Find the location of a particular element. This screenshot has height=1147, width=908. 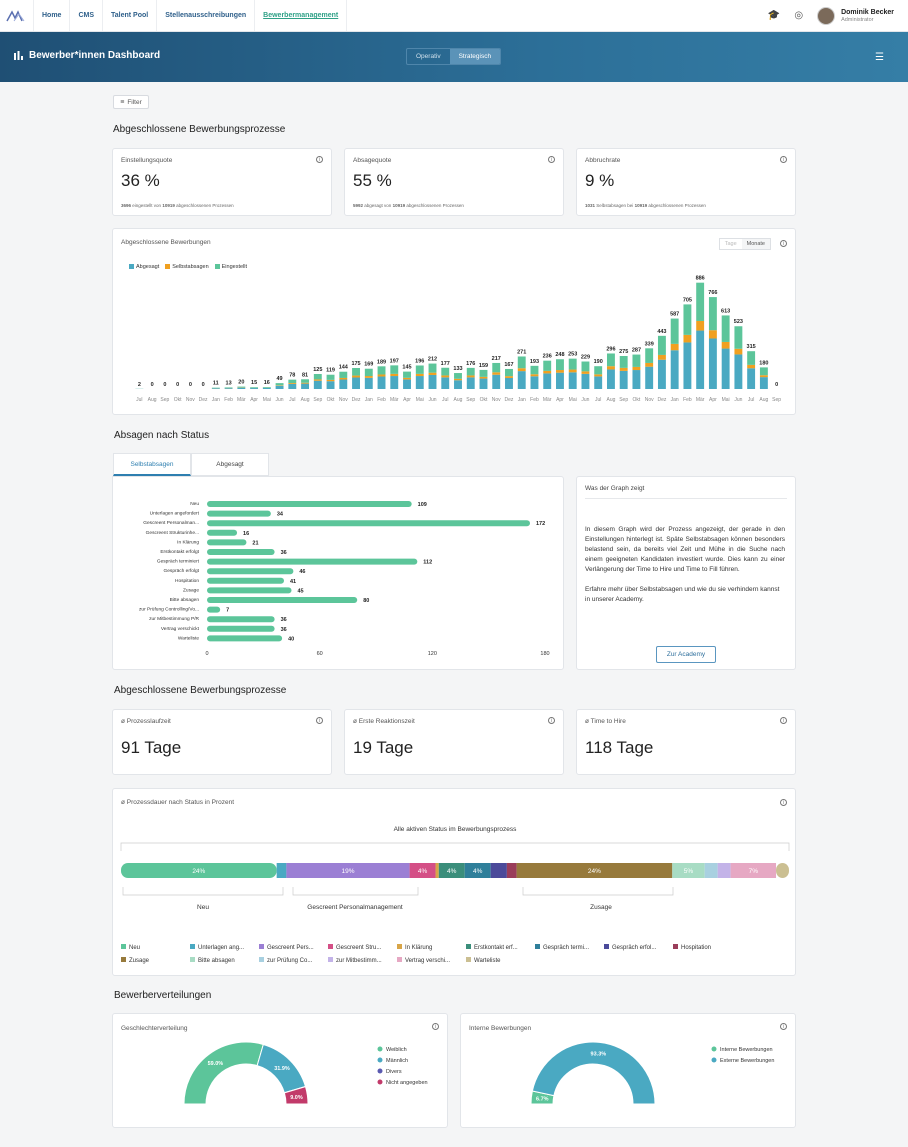

x-tick-label: Okt is located at coordinates (331, 400).